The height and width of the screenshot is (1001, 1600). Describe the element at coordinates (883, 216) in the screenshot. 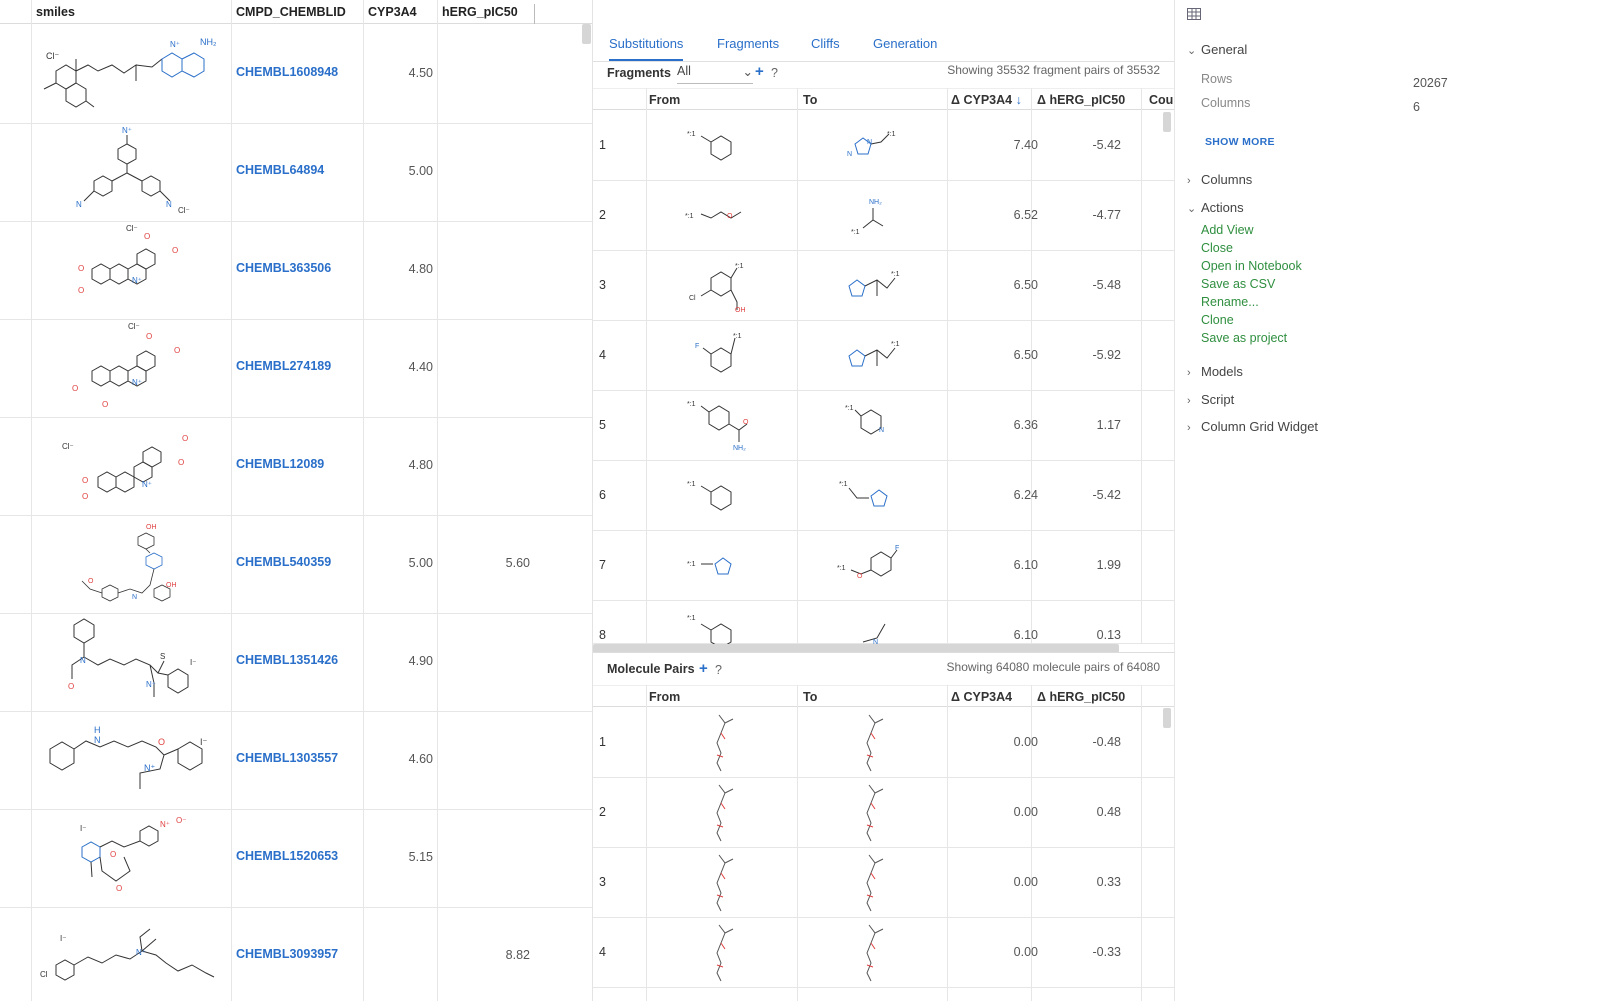

I see `fragment-row: 2 *:1 O NH₂ *:1 6.52 -4.77` at that location.